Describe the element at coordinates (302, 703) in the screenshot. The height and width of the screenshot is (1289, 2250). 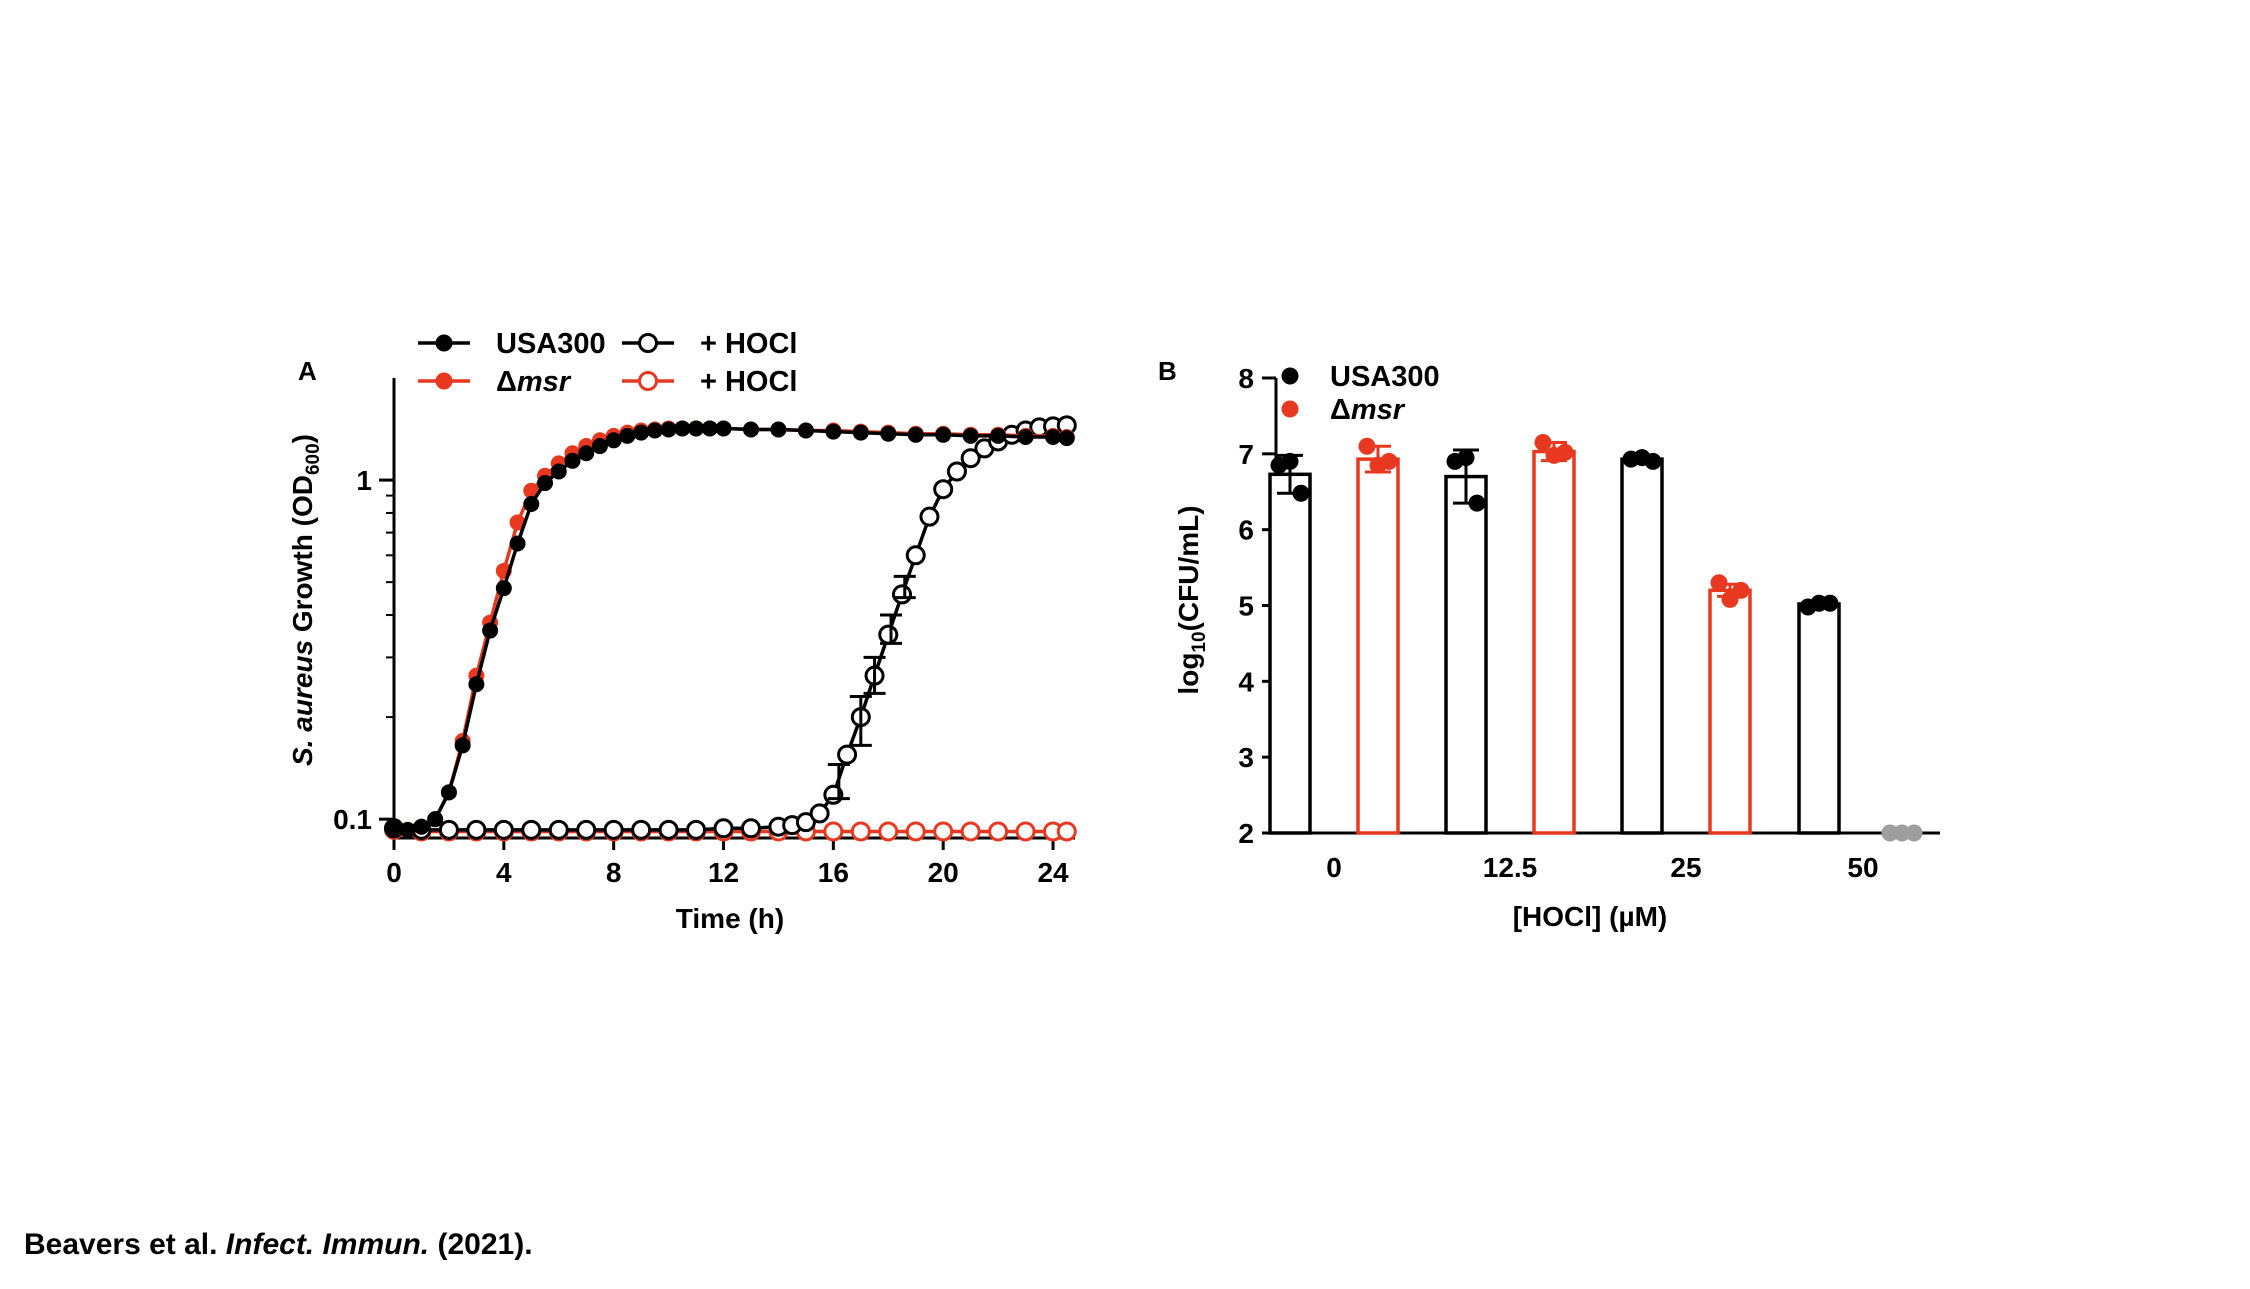
I see `panel-a-y-axis-label-italic: S. aureus` at that location.